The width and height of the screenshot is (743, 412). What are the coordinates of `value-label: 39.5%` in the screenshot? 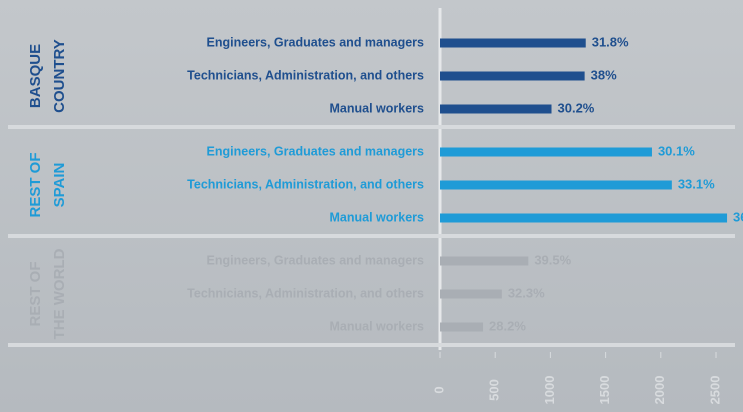 It's located at (552, 259).